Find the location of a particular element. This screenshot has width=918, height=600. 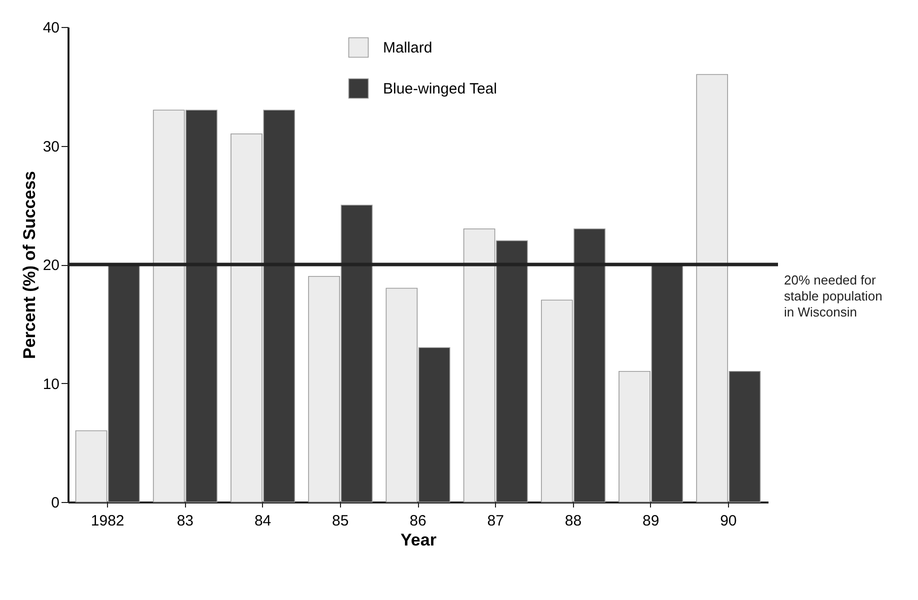

x-tick-label: 88 is located at coordinates (573, 521).